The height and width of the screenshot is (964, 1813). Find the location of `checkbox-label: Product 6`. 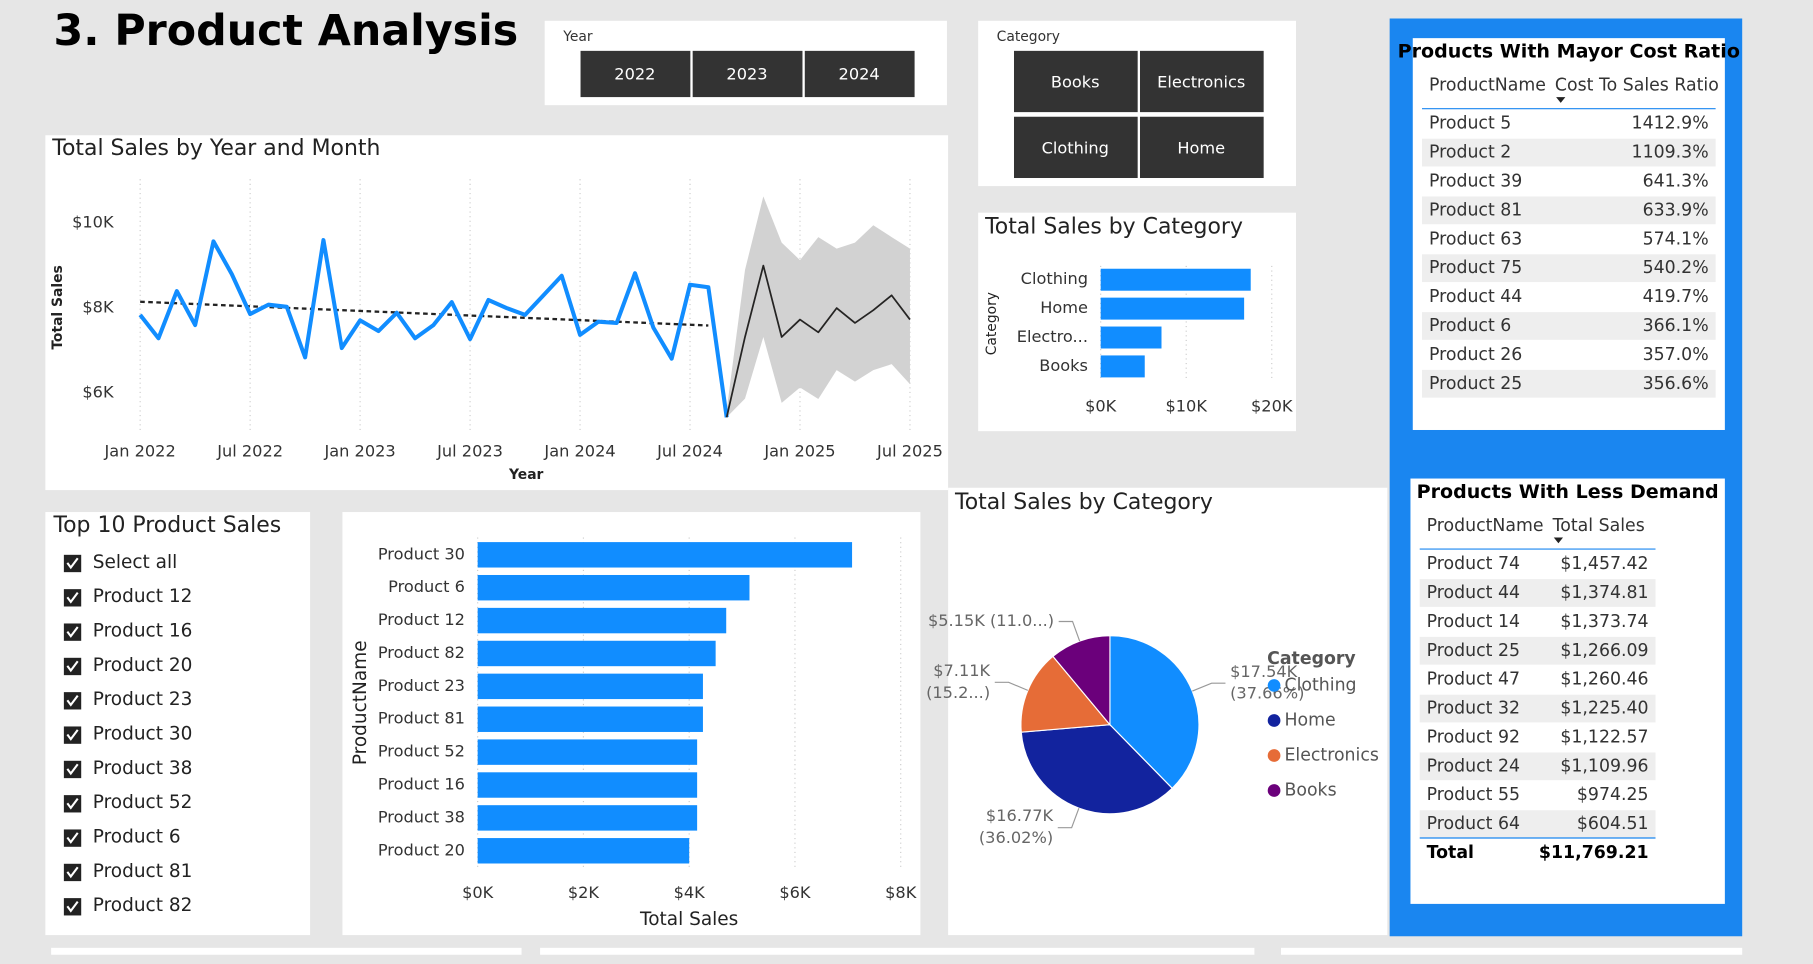

checkbox-label: Product 6 is located at coordinates (137, 837).